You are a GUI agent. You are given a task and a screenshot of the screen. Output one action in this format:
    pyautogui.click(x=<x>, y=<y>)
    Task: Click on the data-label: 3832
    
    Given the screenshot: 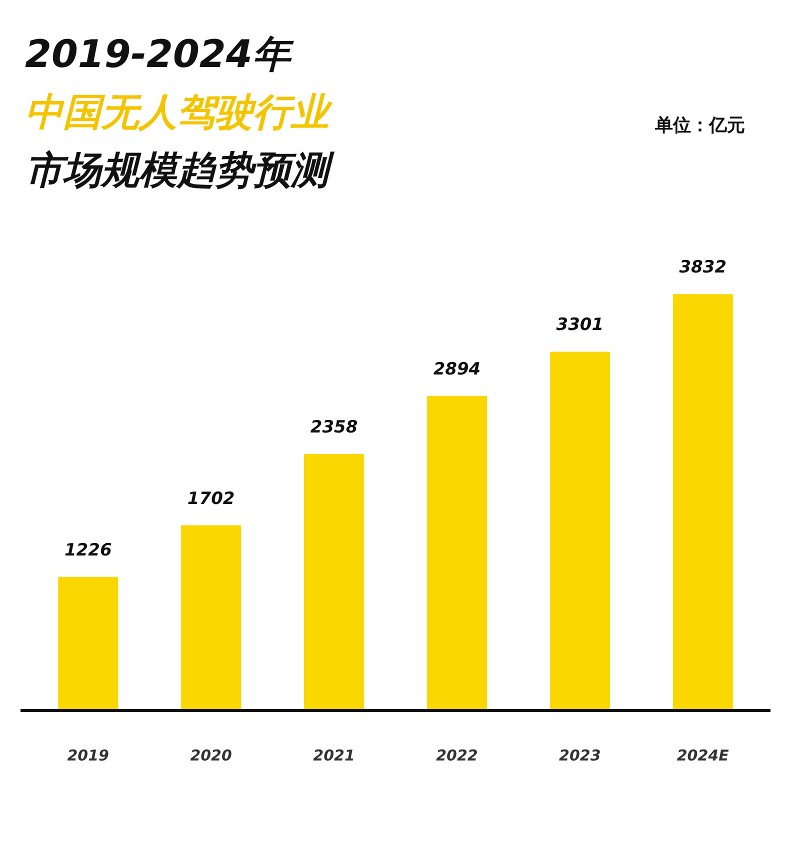 What is the action you would take?
    pyautogui.click(x=703, y=268)
    